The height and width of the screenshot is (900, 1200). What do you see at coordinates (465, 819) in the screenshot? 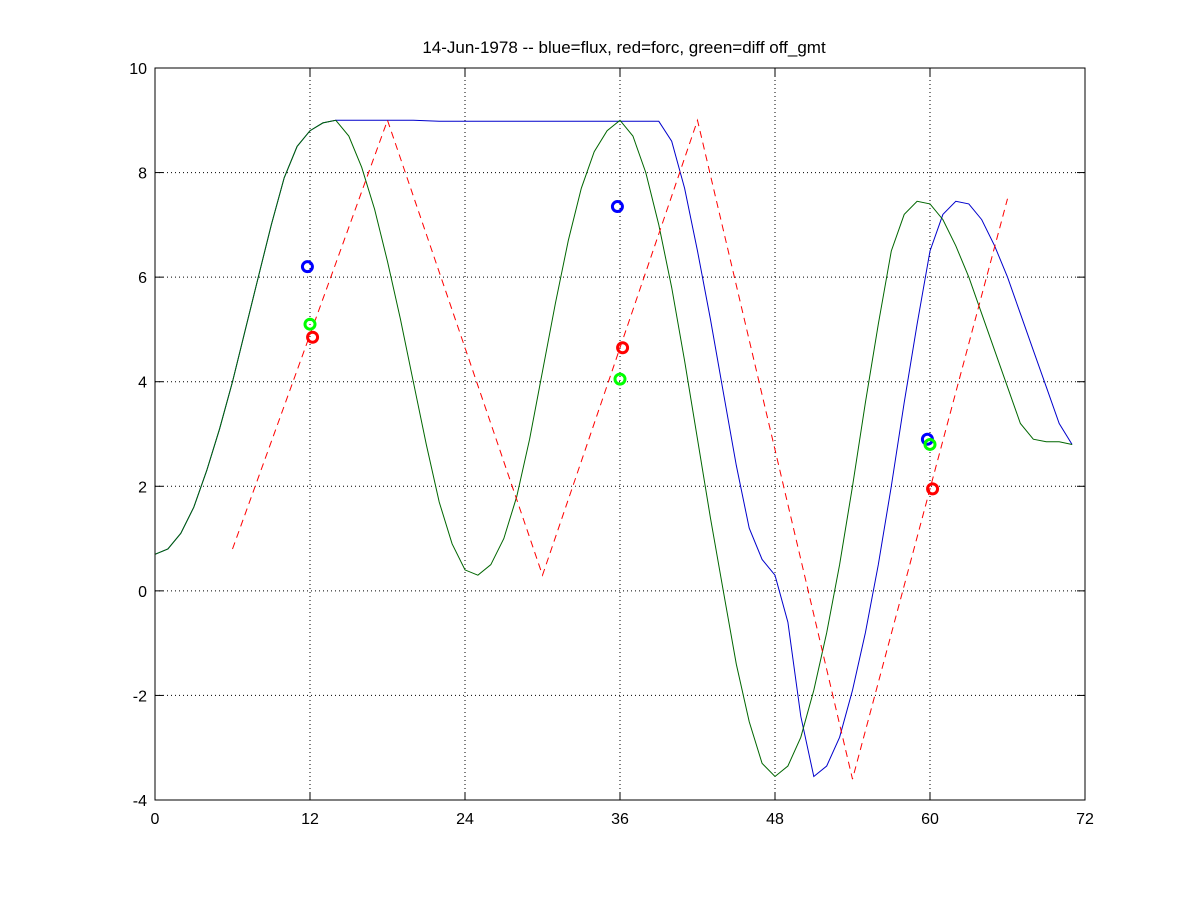
I see `x-tick-label: 24` at bounding box center [465, 819].